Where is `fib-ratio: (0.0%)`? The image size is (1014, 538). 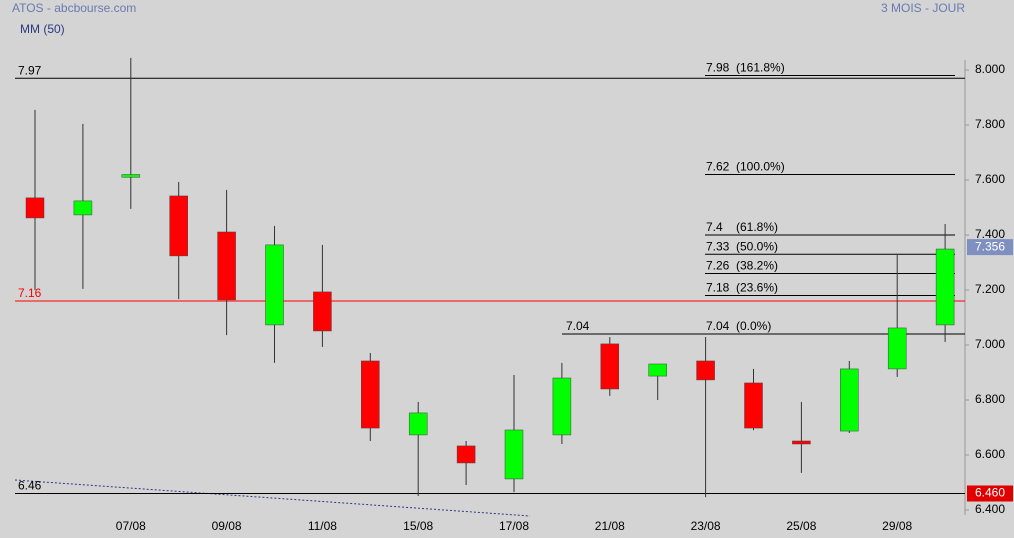
fib-ratio: (0.0%) is located at coordinates (753, 326).